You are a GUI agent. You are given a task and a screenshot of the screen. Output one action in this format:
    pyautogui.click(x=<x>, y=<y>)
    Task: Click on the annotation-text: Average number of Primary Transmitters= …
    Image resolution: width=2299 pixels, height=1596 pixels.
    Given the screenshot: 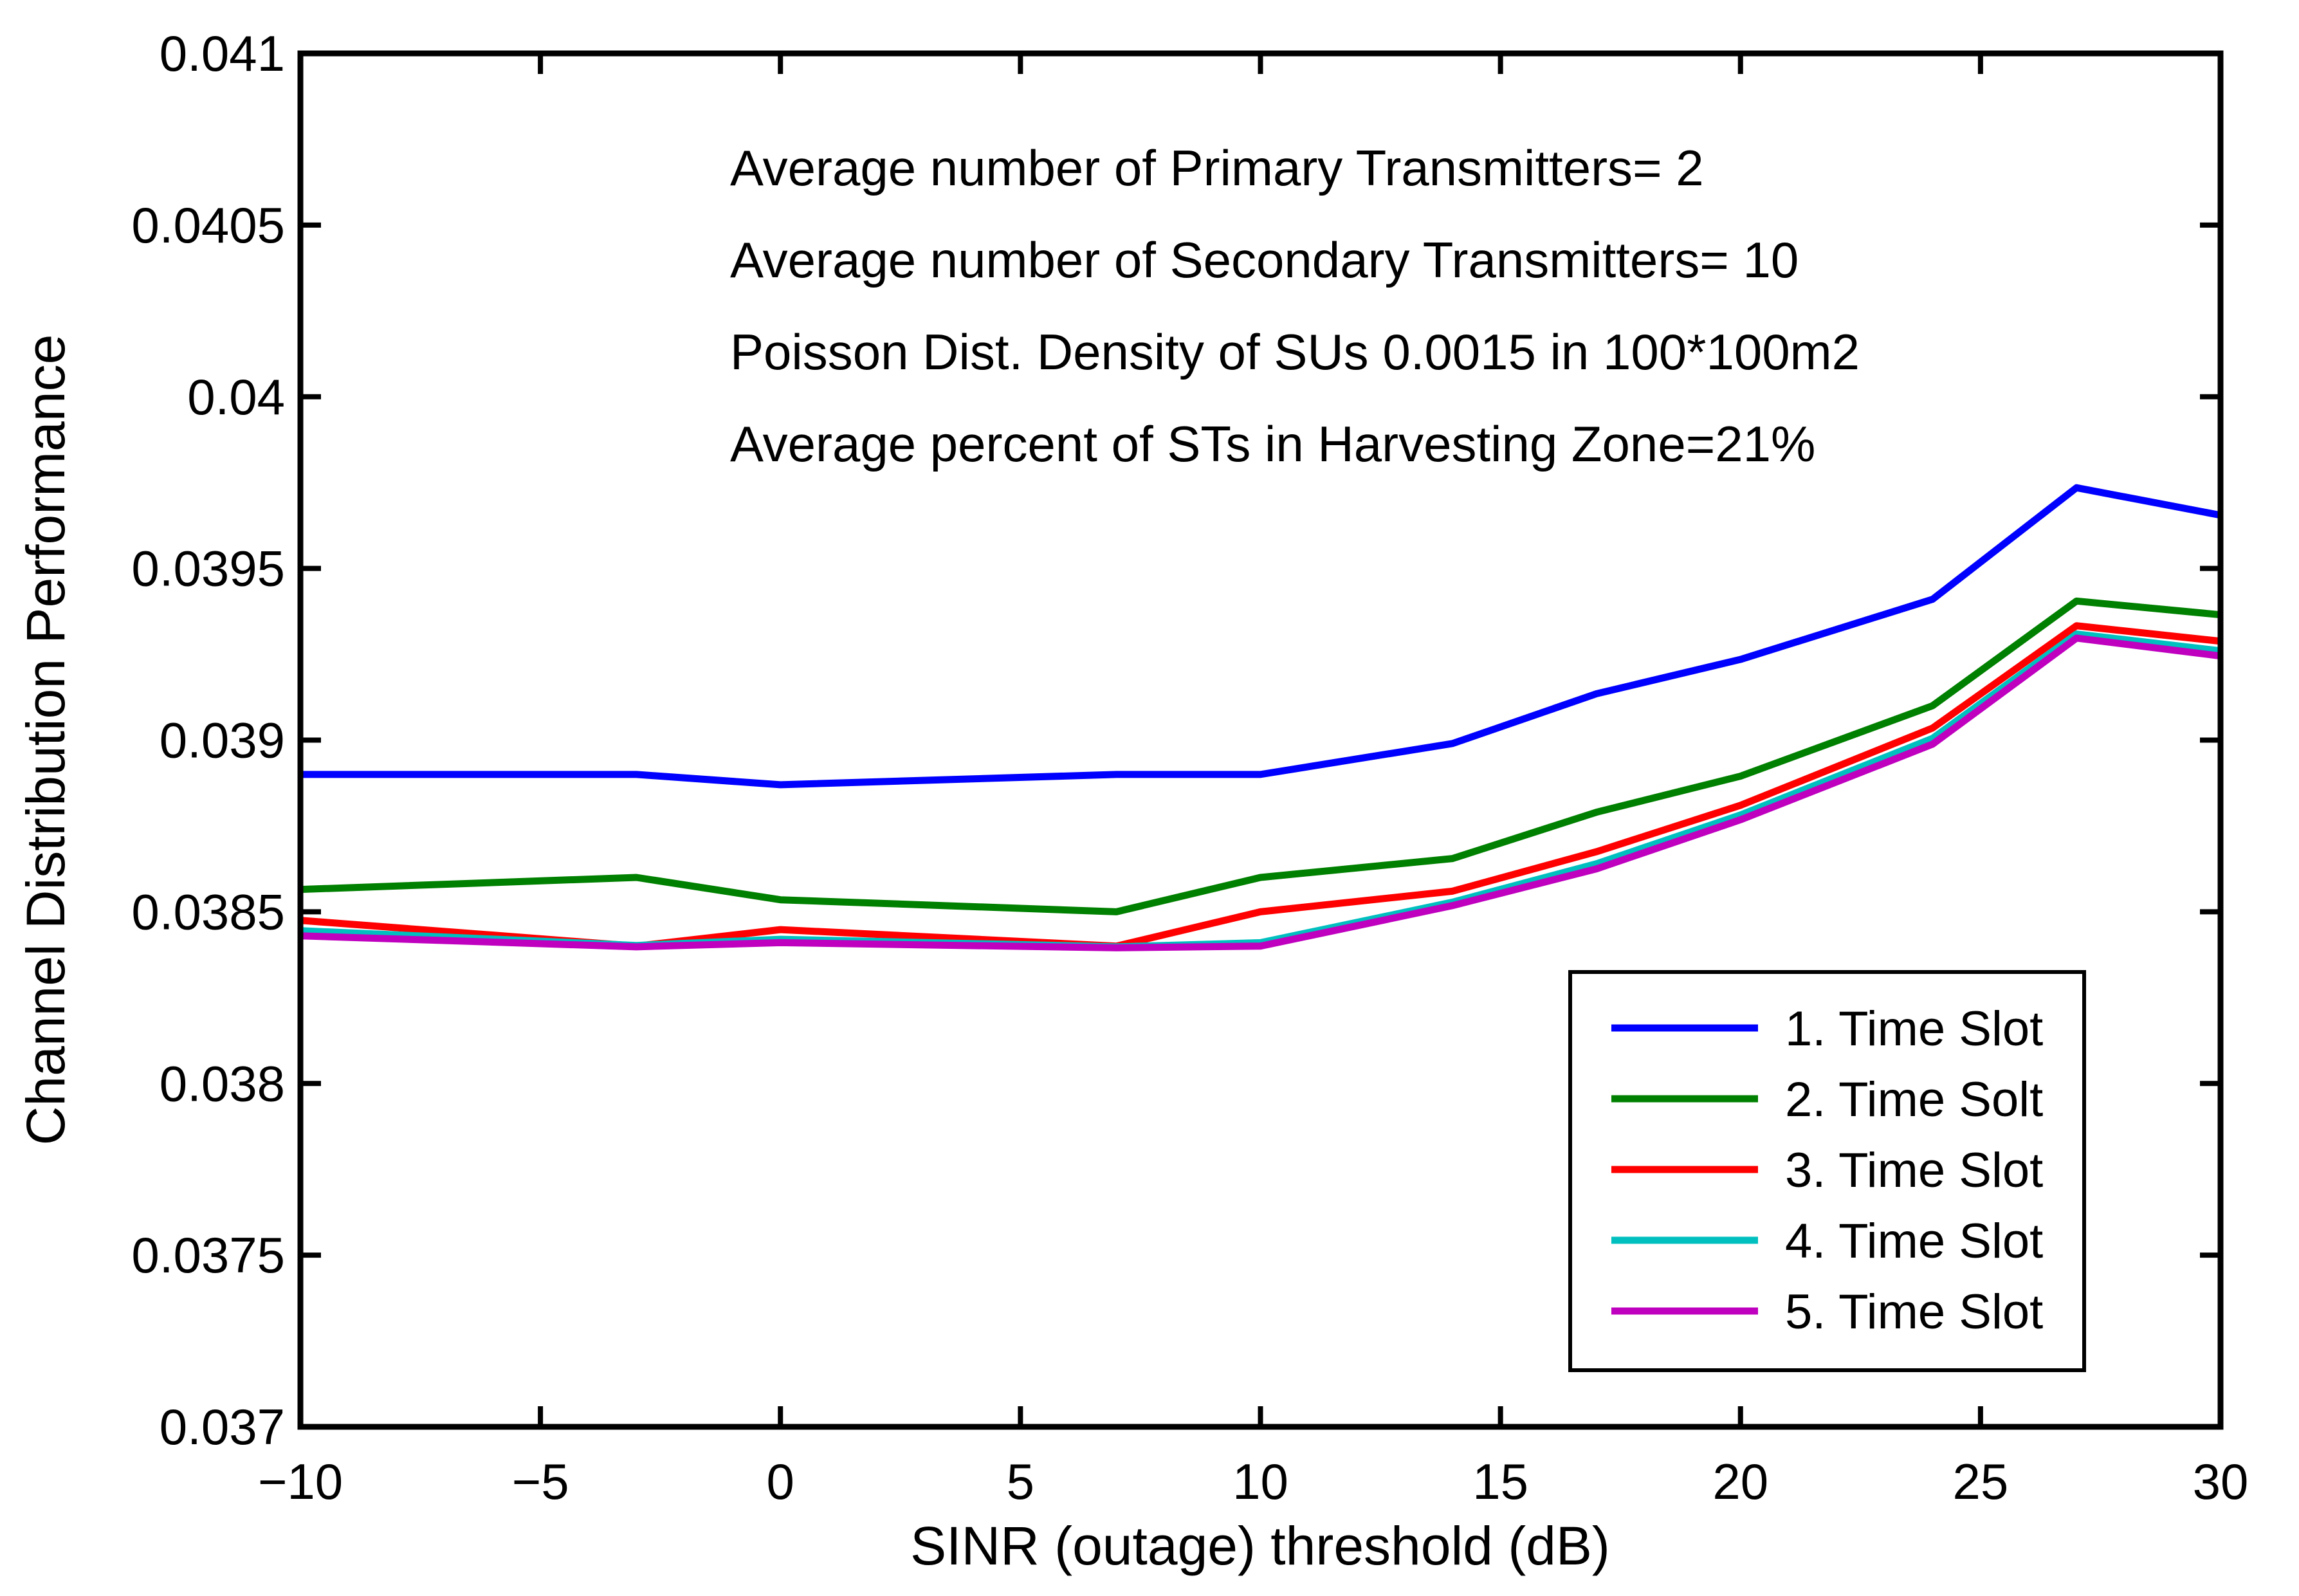 What is the action you would take?
    pyautogui.click(x=1302, y=306)
    